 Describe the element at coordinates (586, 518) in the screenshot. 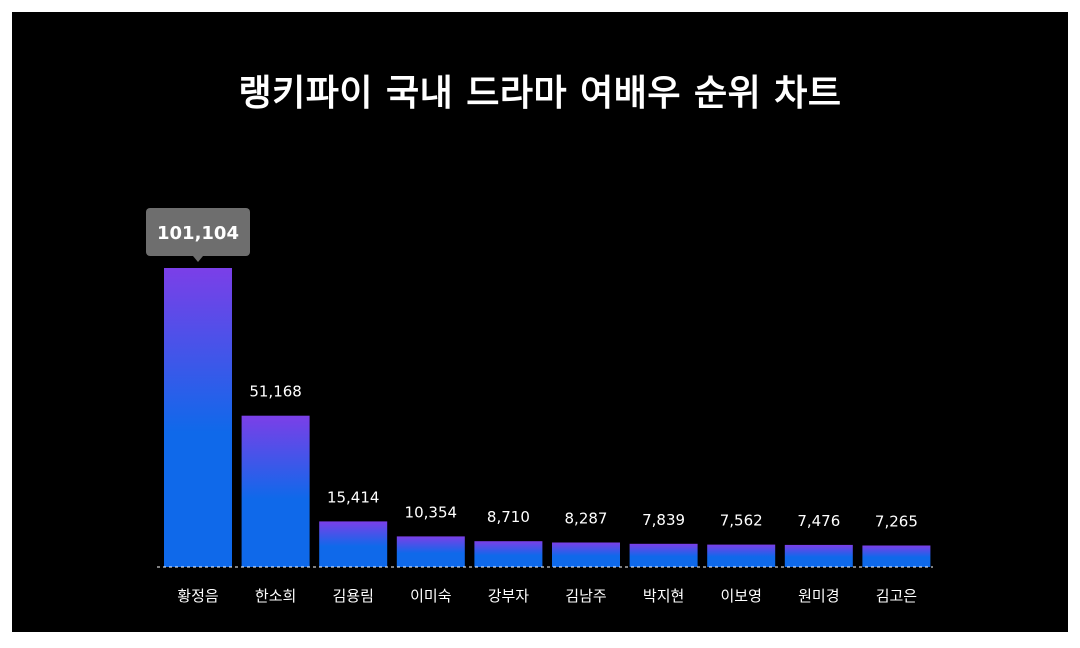

I see `bar-value-label: 8,287` at that location.